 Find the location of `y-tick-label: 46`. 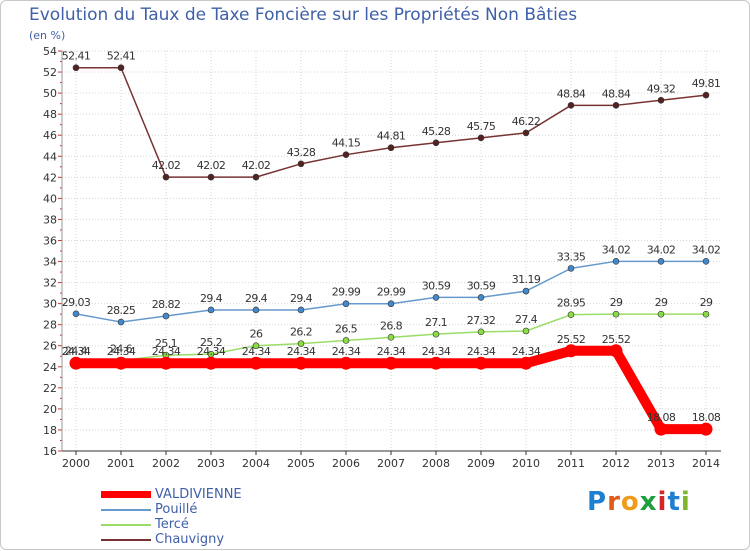

y-tick-label: 46 is located at coordinates (50, 135).